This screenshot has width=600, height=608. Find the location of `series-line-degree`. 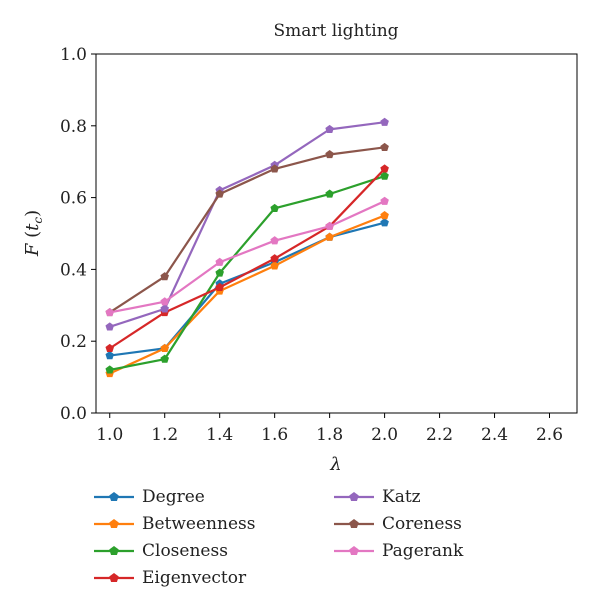

series-line-degree is located at coordinates (247, 289).